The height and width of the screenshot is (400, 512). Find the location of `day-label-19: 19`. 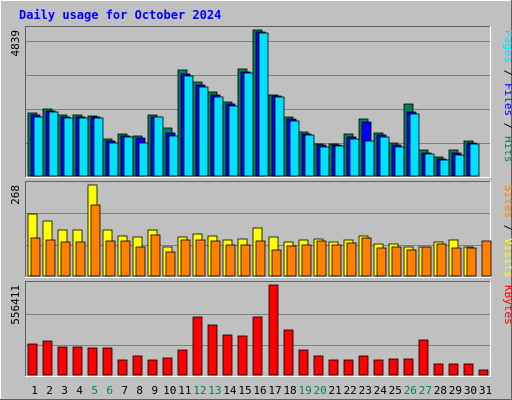

day-label-19: 19 is located at coordinates (304, 390).